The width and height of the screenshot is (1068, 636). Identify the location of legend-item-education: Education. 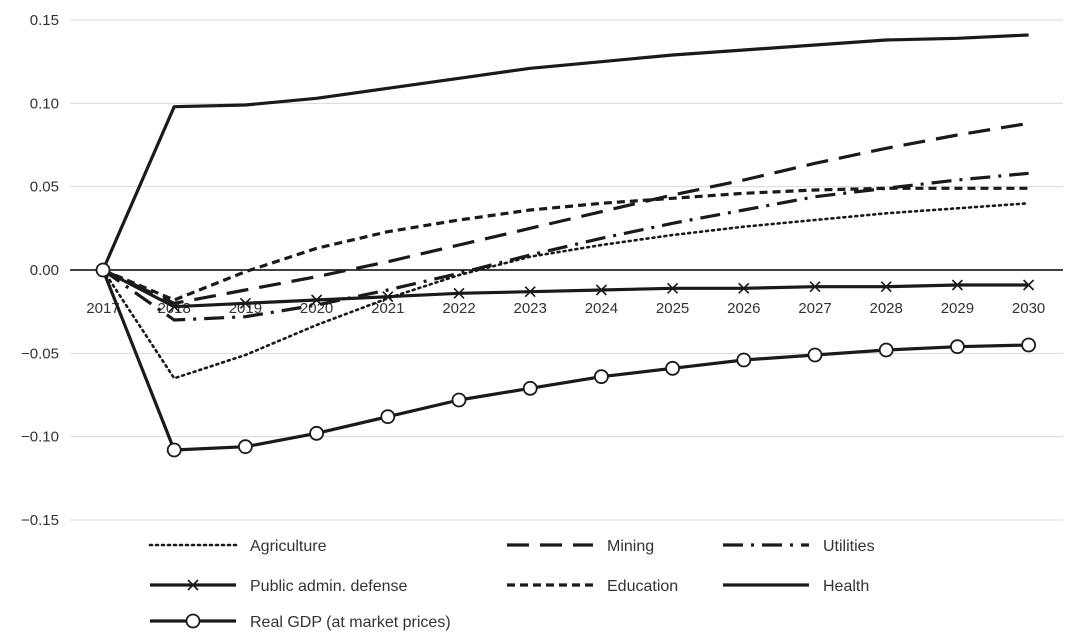
(592, 586).